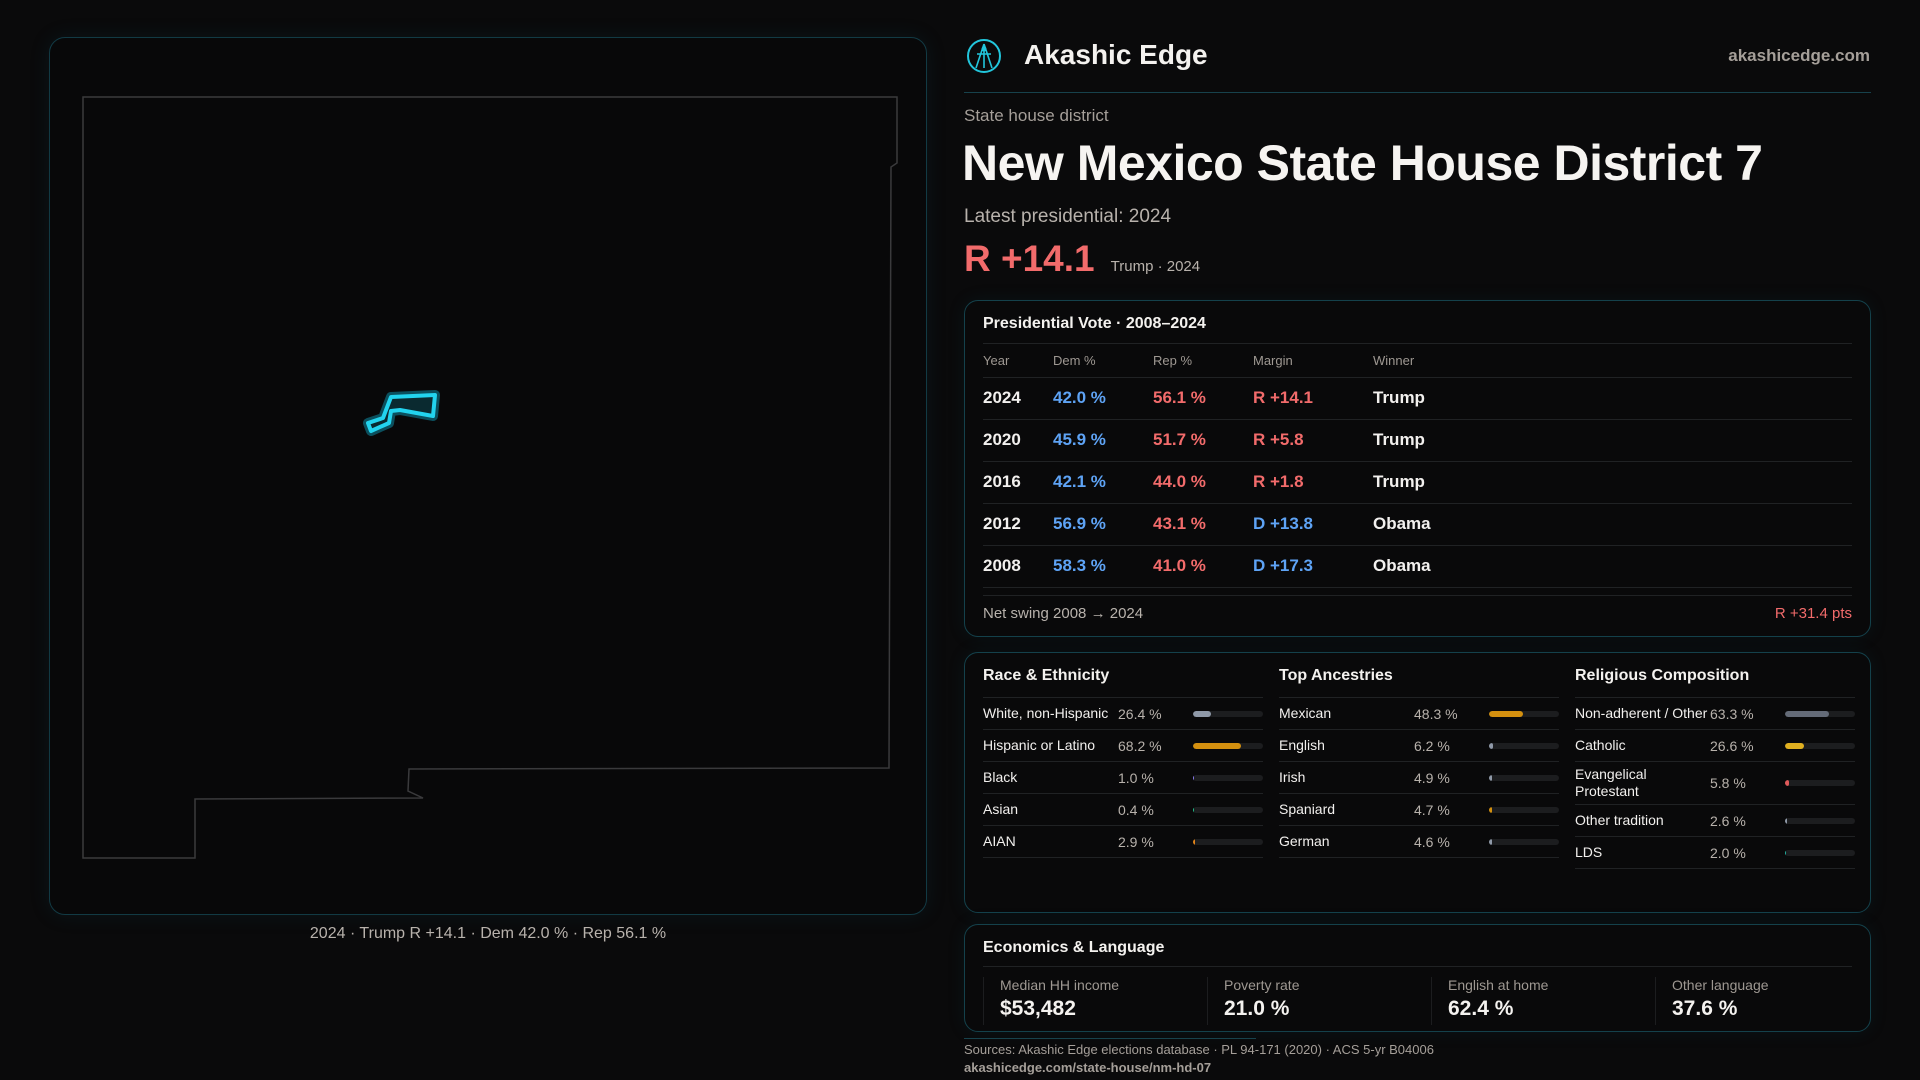 The height and width of the screenshot is (1080, 1920). What do you see at coordinates (1715, 746) in the screenshot?
I see `demographic-row: Catholic 26.6 %` at bounding box center [1715, 746].